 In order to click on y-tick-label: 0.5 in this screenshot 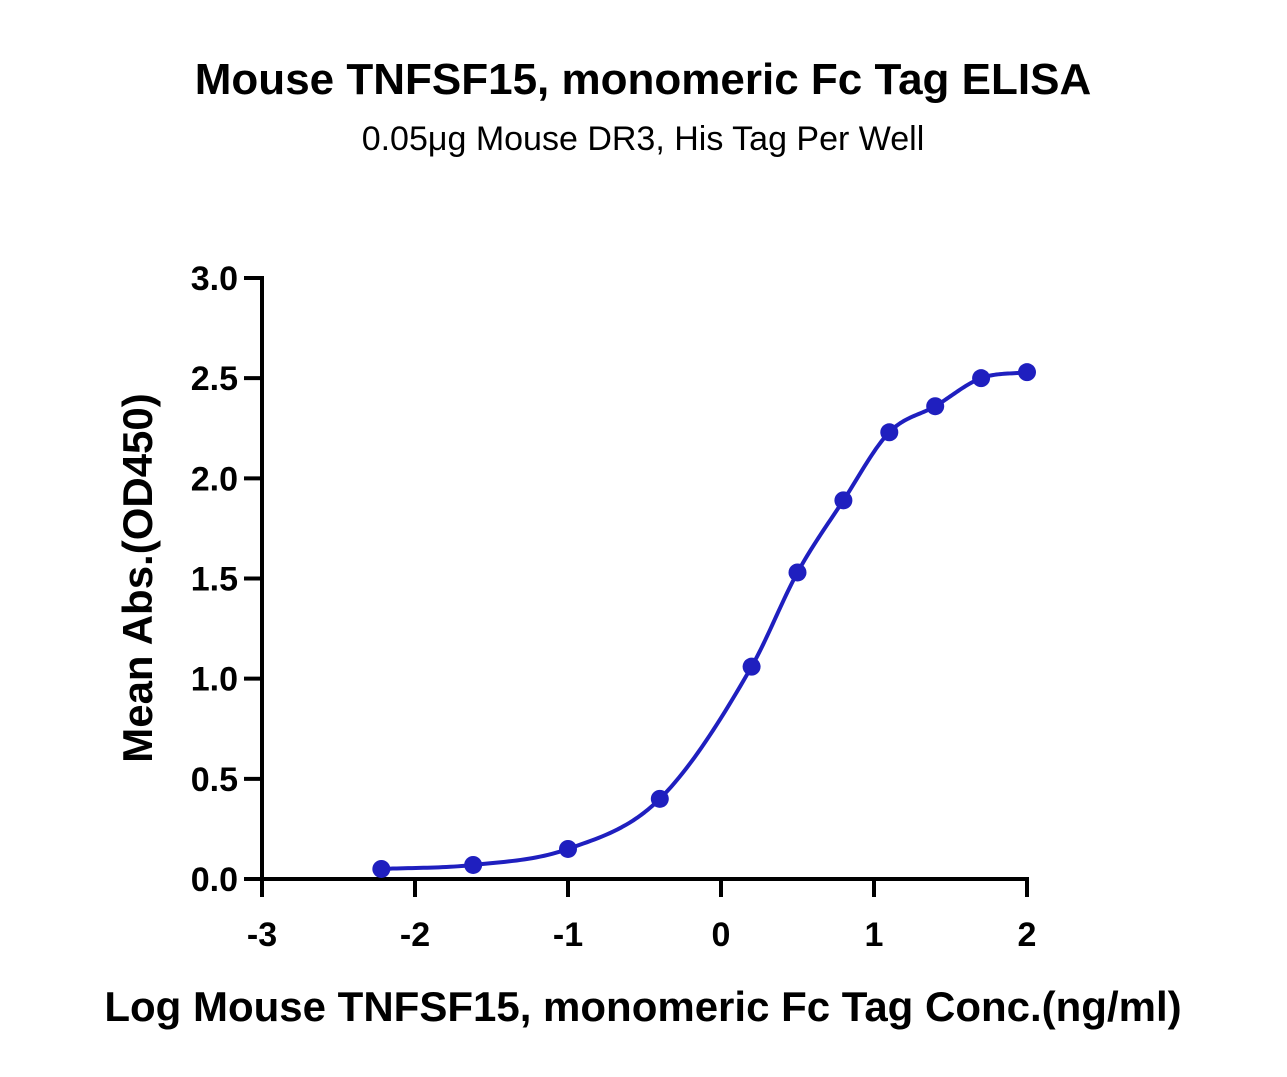, I will do `click(214, 780)`.